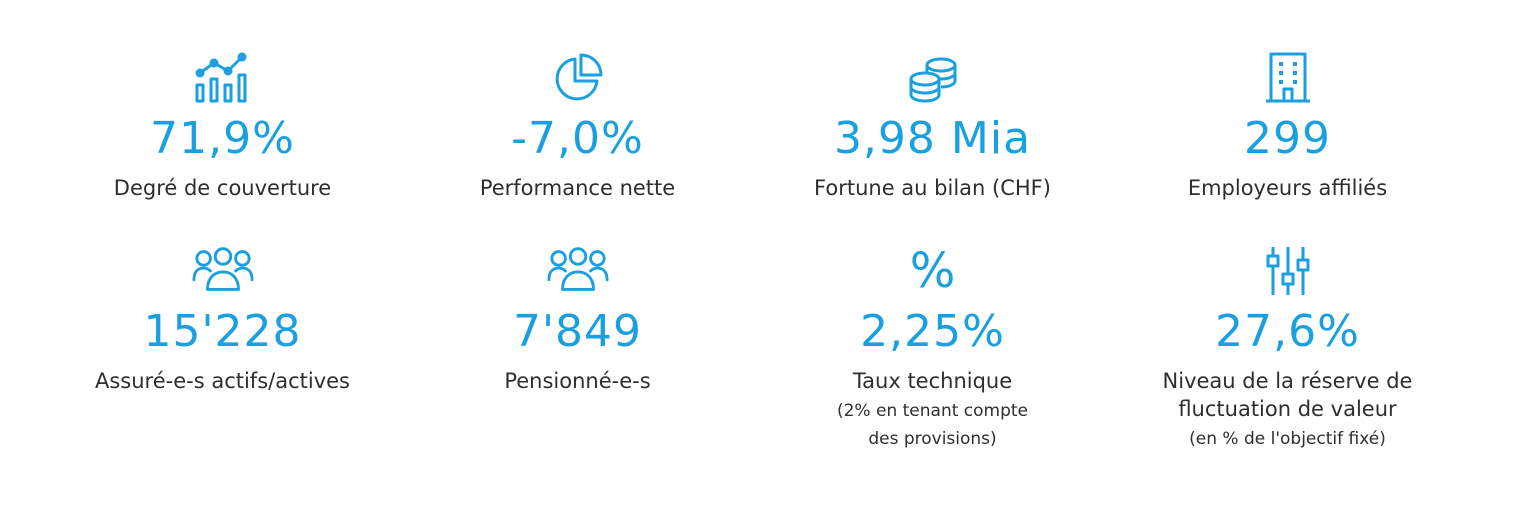 This screenshot has height=517, width=1517. I want to click on stat-net-performance: -7,0% Performance nette, so click(577, 146).